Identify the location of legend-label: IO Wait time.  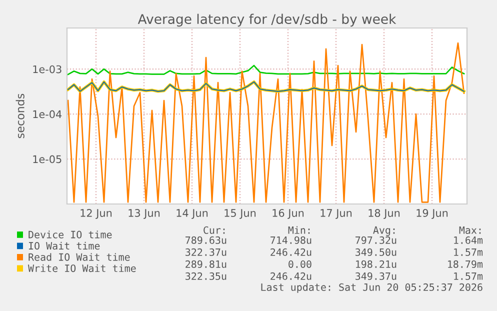
(64, 246).